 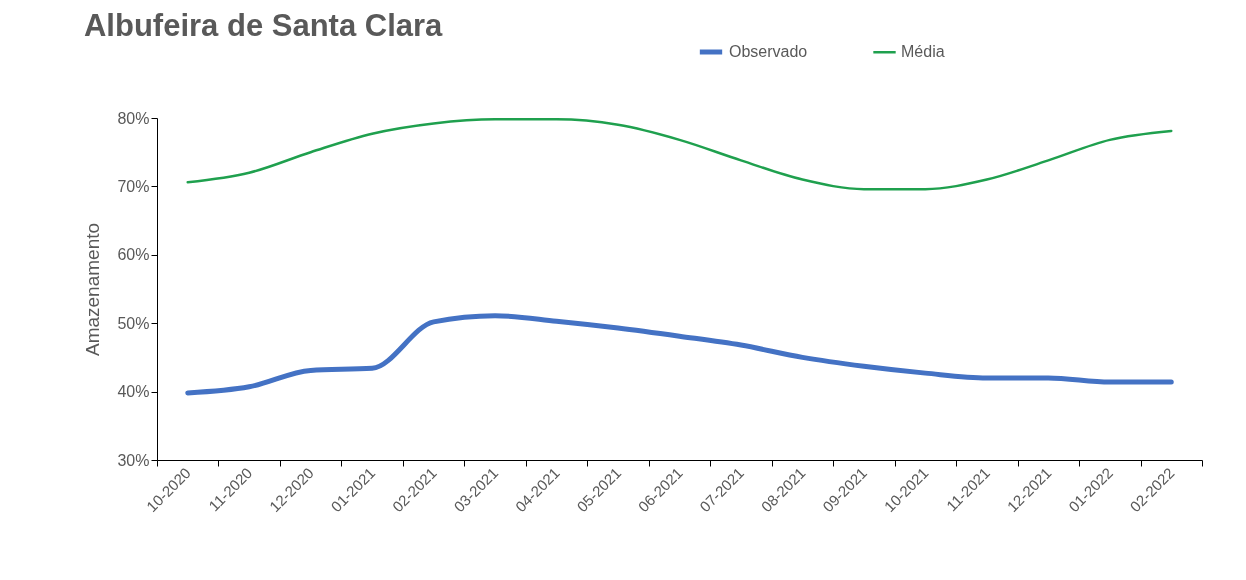 I want to click on y-axis-title: Amazenamento, so click(x=93, y=289).